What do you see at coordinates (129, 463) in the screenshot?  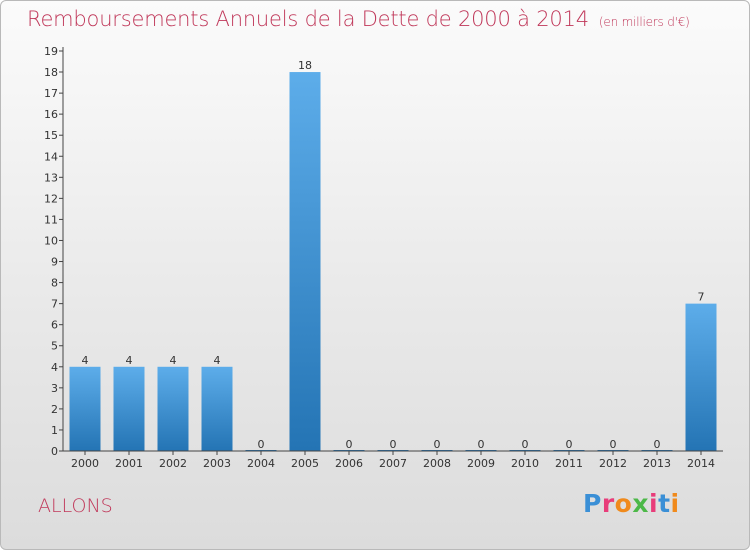 I see `x-tick-label: 2001` at bounding box center [129, 463].